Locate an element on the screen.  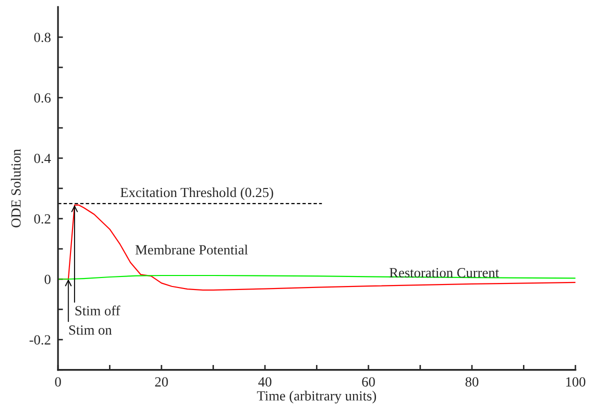
x-tick-label: 100 is located at coordinates (576, 382).